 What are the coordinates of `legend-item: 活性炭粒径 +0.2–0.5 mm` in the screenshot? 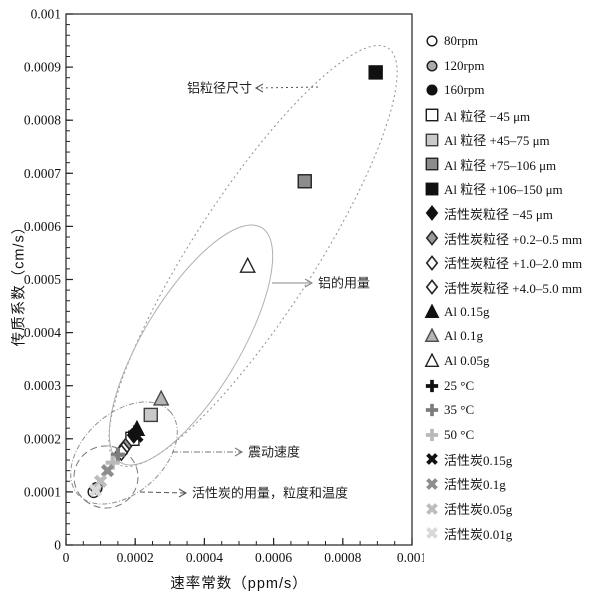 It's located at (512, 238).